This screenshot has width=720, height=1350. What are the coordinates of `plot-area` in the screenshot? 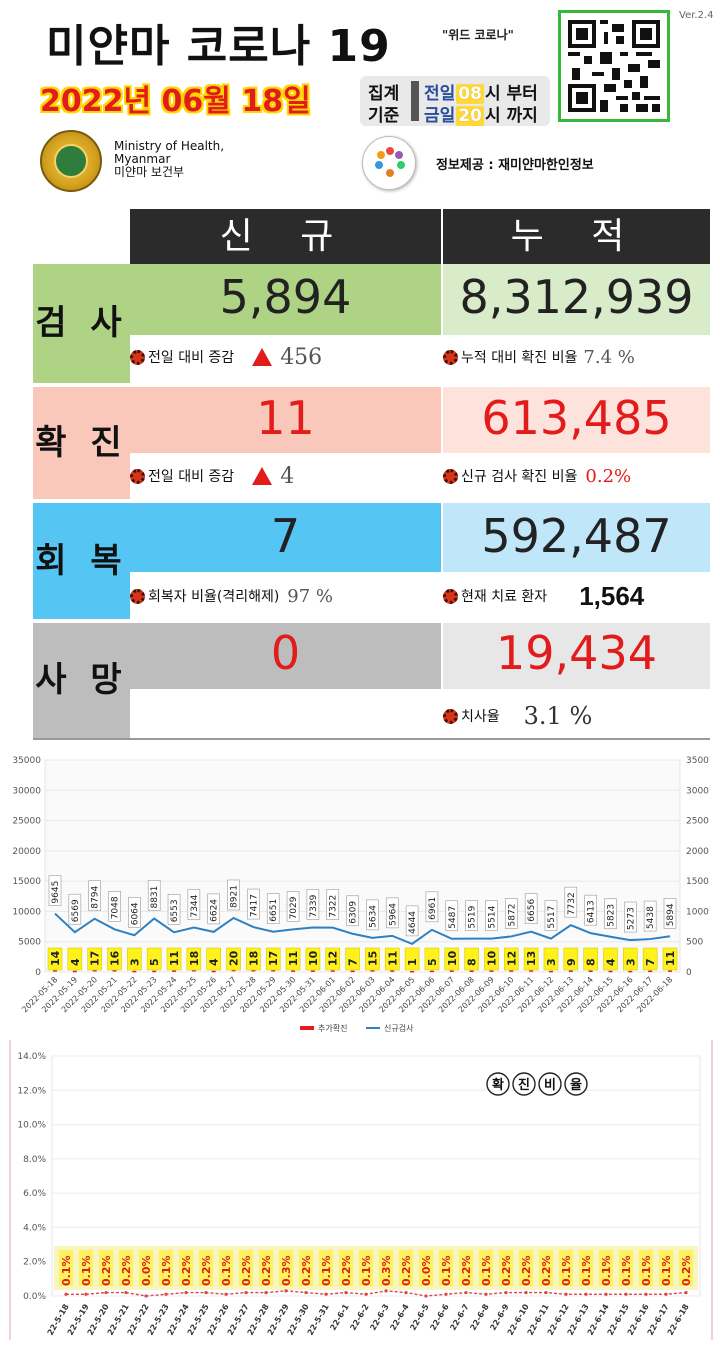 It's located at (362, 866).